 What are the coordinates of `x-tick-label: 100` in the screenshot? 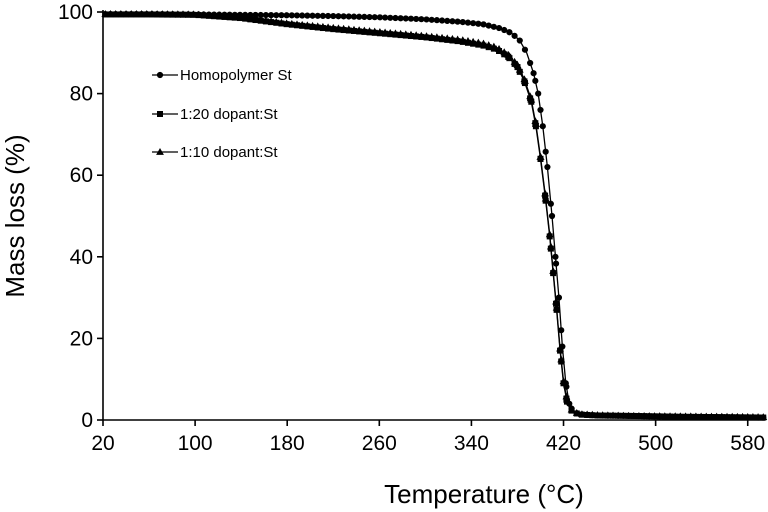 It's located at (195, 443).